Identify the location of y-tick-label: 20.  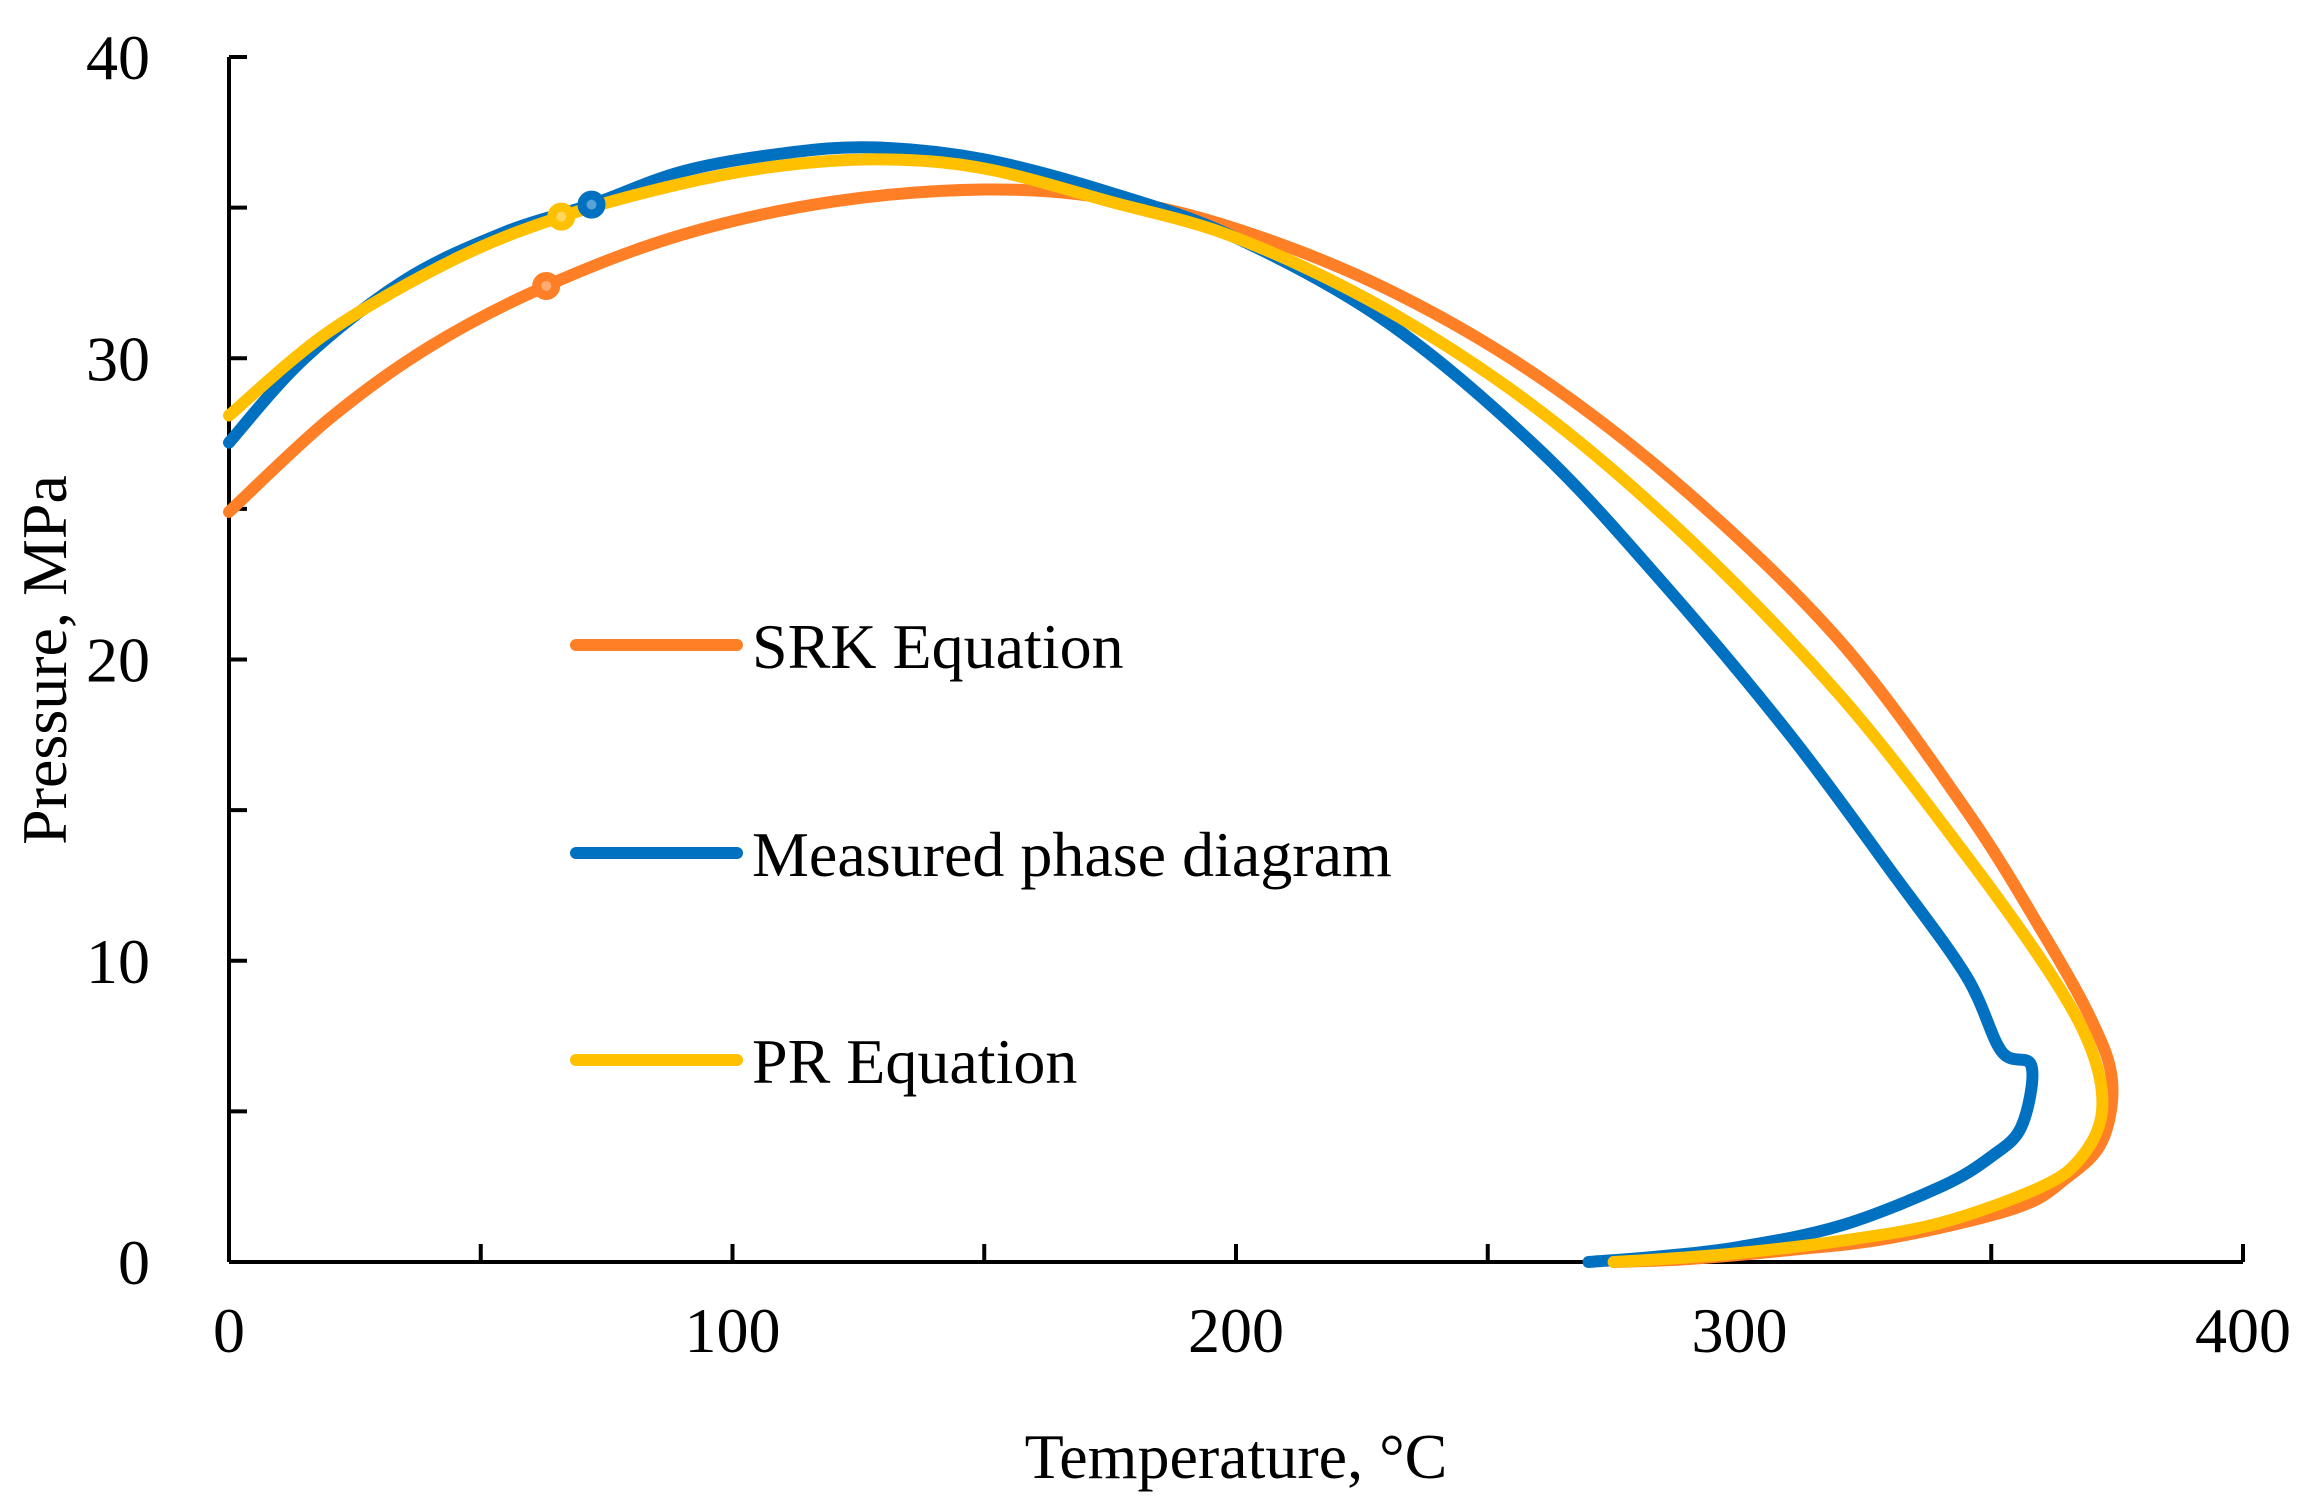
(118, 660).